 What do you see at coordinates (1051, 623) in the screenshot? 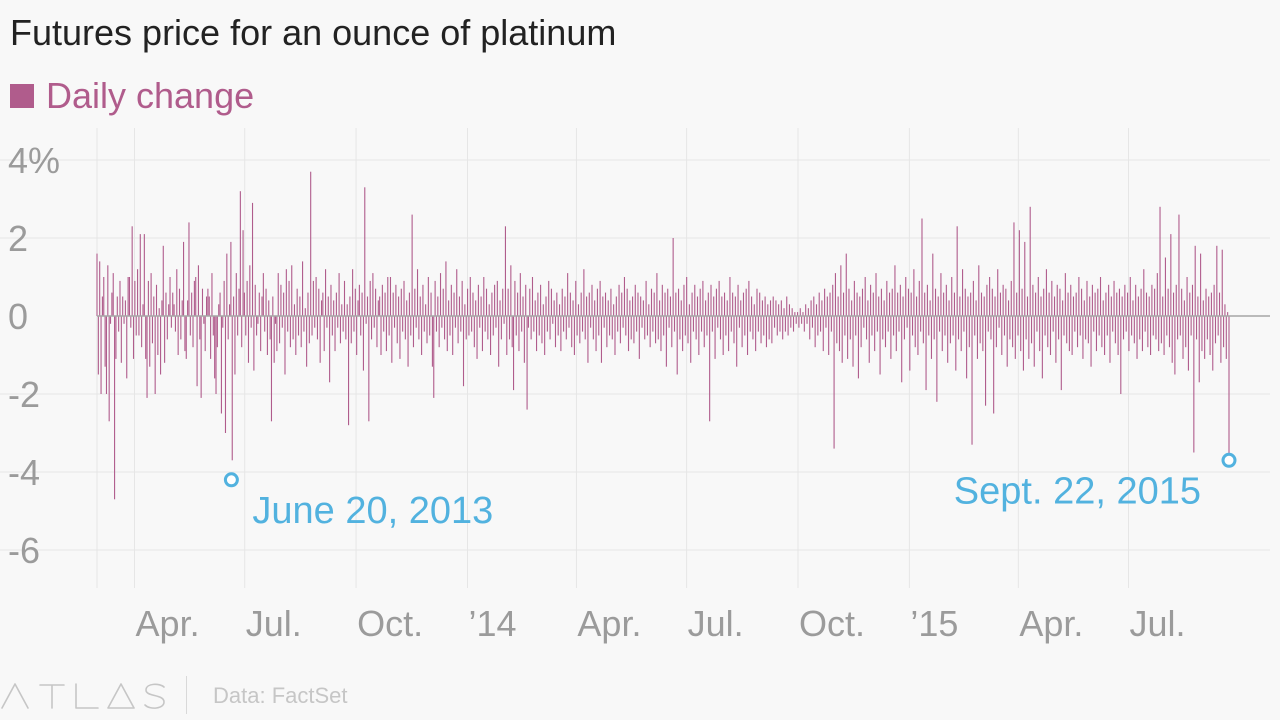
I see `x-tick-label: Apr.` at bounding box center [1051, 623].